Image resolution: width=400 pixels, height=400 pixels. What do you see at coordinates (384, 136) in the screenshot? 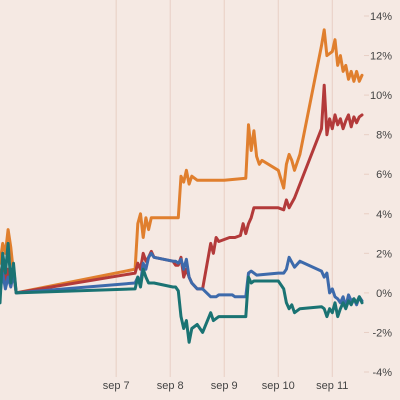
I see `y-tick-label: 8%` at bounding box center [384, 136].